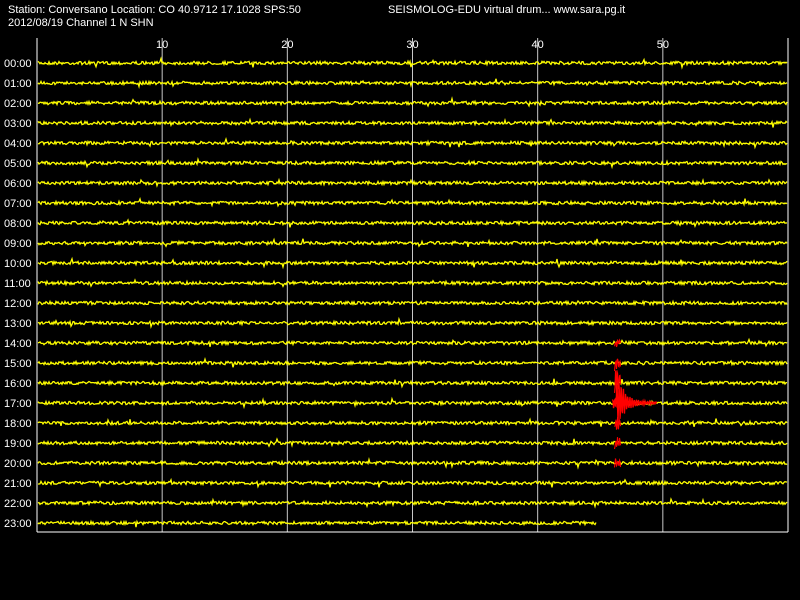 Image resolution: width=800 pixels, height=600 pixels. I want to click on hour-label: 10:00, so click(18, 264).